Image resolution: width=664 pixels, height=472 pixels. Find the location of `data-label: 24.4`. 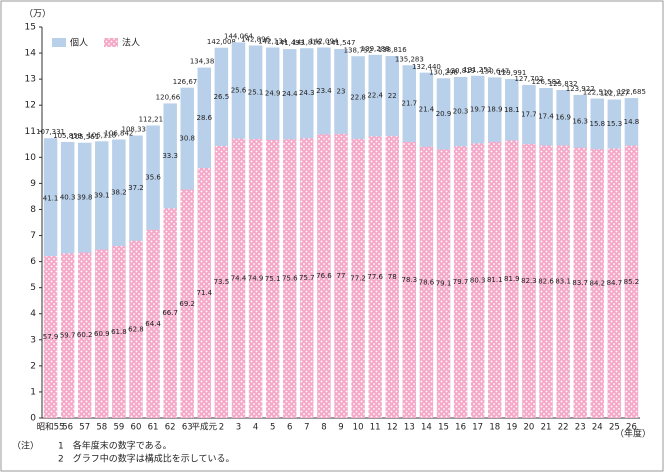

data-label: 24.4 is located at coordinates (290, 94).